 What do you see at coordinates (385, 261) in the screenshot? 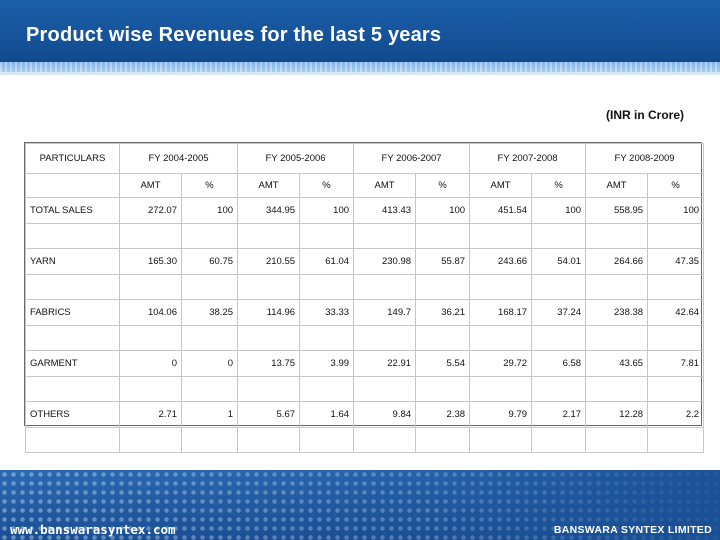
I see `cell-value: 230.98` at bounding box center [385, 261].